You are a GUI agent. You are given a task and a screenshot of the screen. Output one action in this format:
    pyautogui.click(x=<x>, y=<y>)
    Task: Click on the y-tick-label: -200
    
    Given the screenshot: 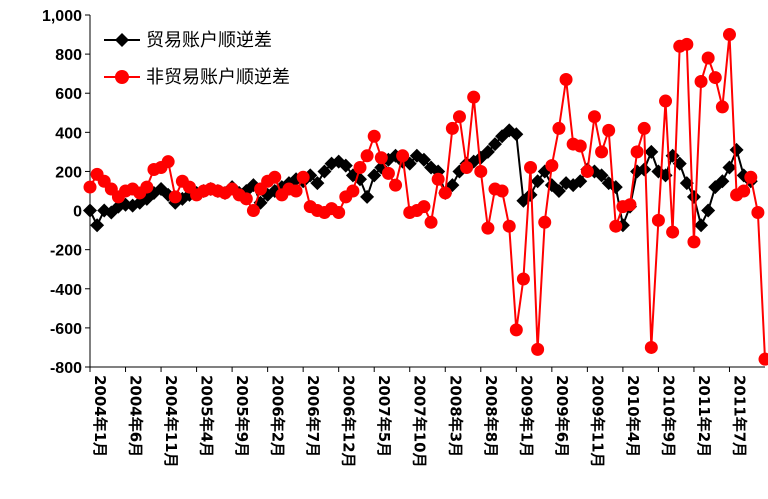 What is the action you would take?
    pyautogui.click(x=66, y=251)
    